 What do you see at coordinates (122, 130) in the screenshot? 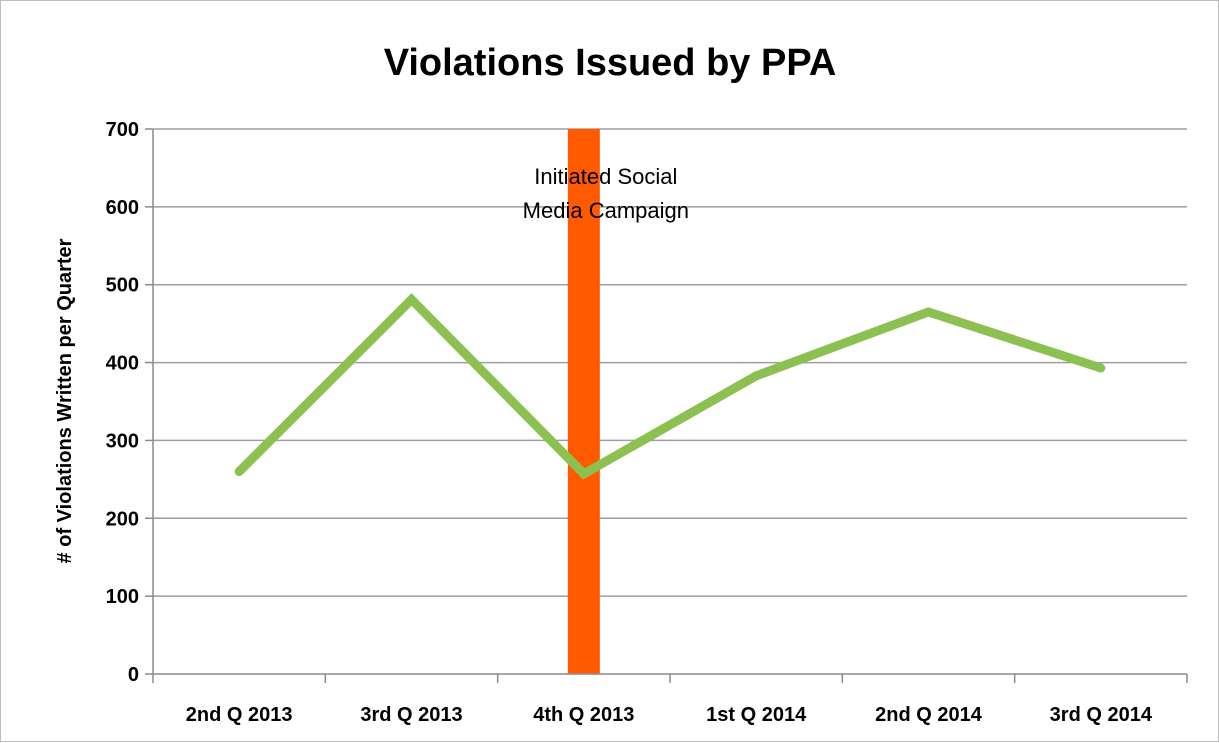
I see `y-tick-label: 700` at bounding box center [122, 130].